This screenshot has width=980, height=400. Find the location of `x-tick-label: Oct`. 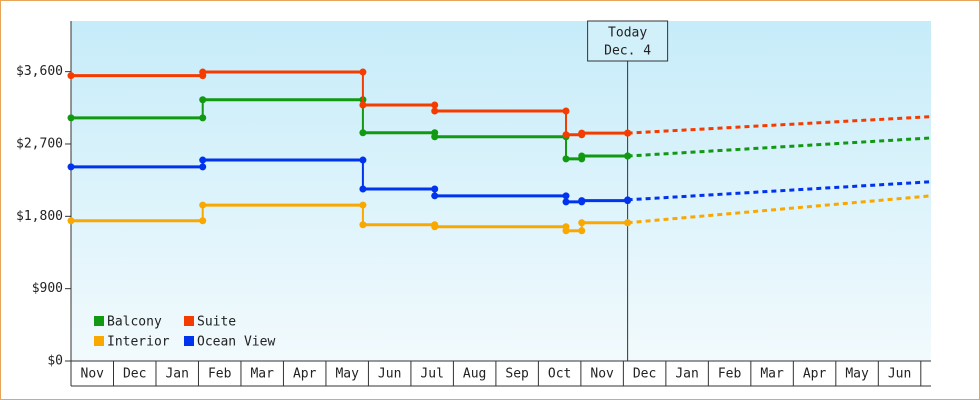

x-tick-label: Oct is located at coordinates (559, 374).